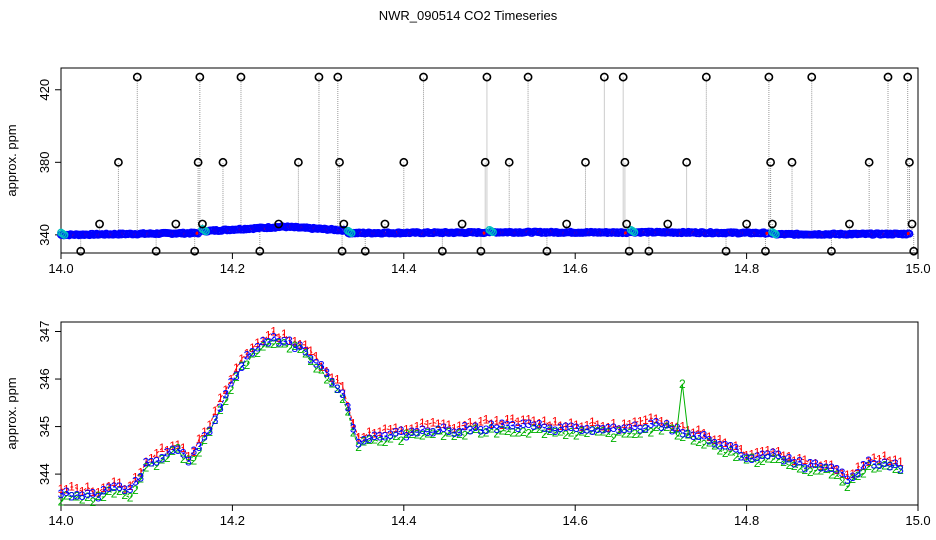 The width and height of the screenshot is (936, 540). I want to click on top-x-tick-label: 15.0, so click(917, 268).